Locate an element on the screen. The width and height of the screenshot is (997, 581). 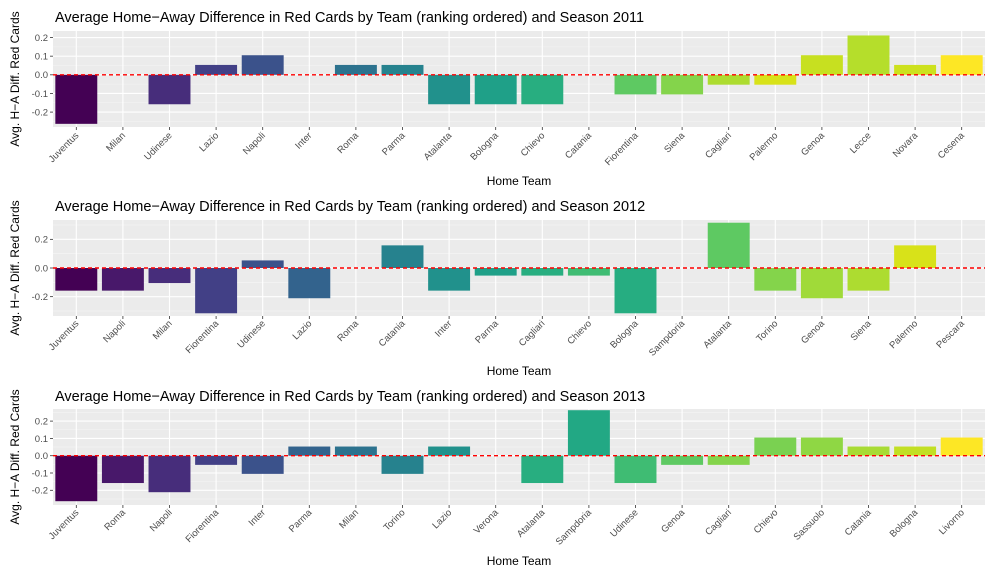
x-tick-label: Lecce is located at coordinates (861, 143).